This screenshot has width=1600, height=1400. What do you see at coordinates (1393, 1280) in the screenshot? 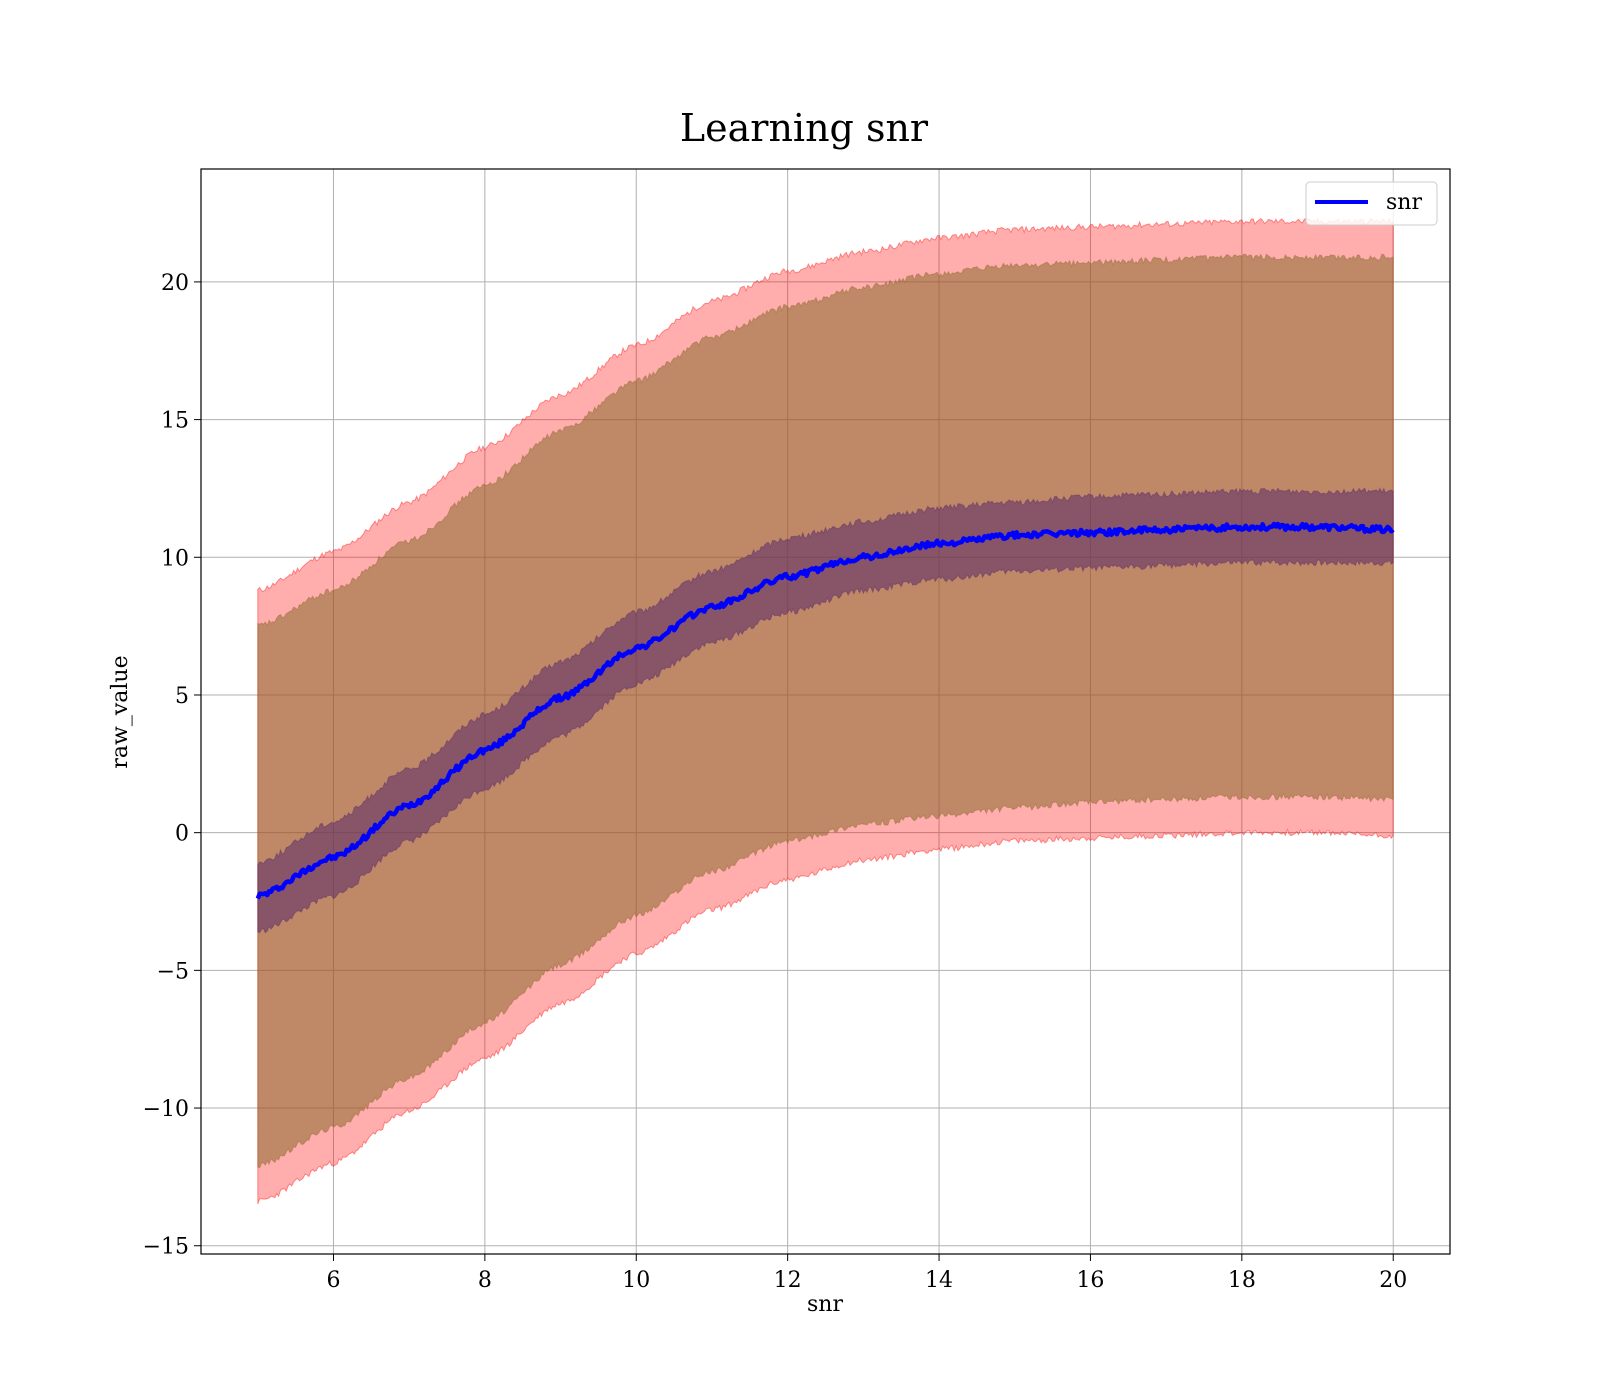
I see `x-tick-label: 20` at bounding box center [1393, 1280].